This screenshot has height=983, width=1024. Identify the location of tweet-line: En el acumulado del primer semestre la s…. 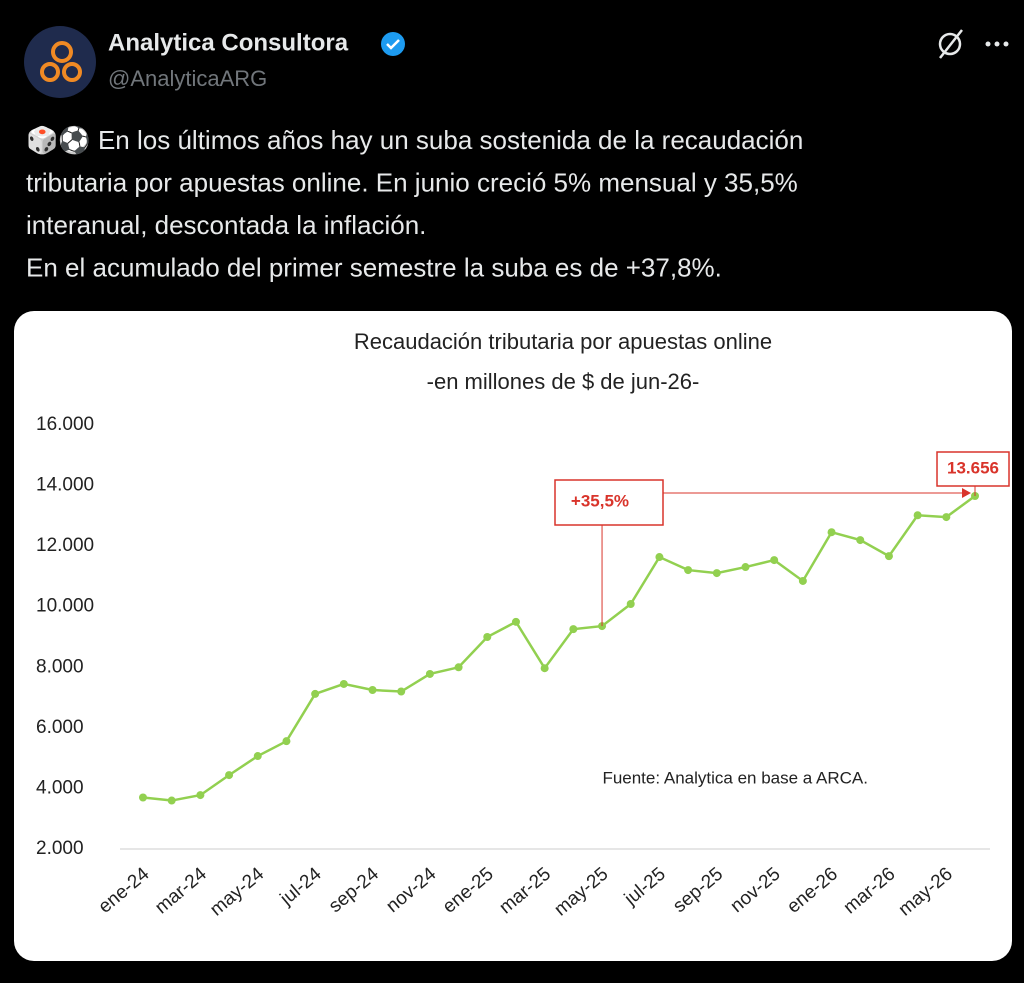
(374, 267).